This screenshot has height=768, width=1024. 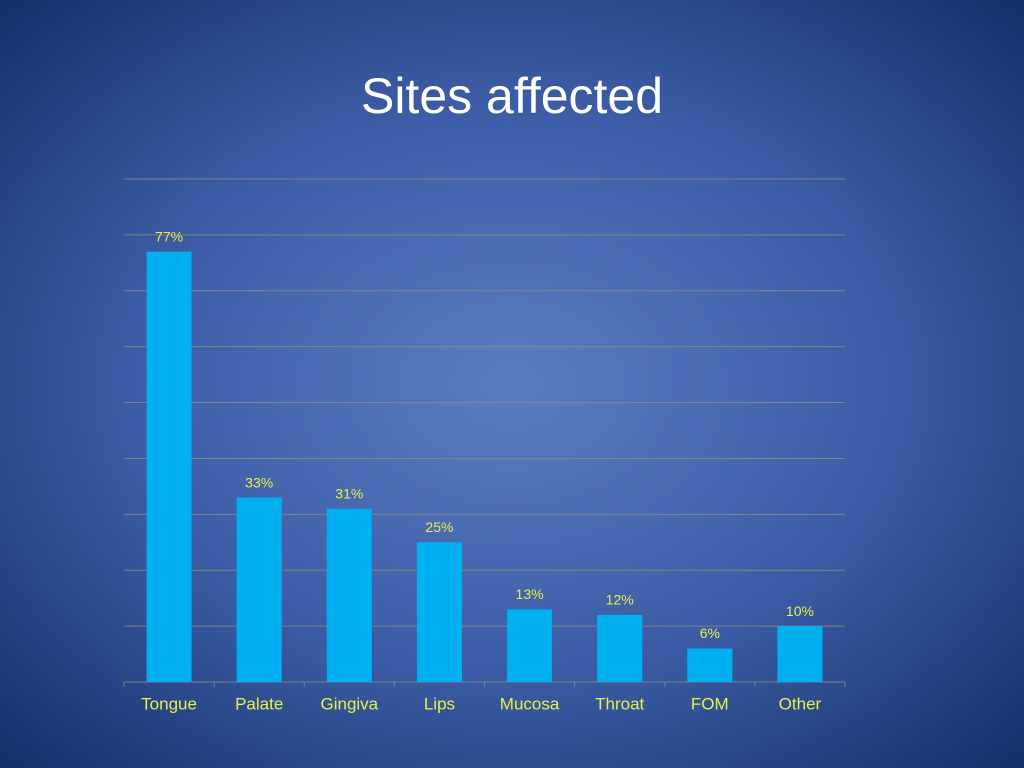 What do you see at coordinates (439, 703) in the screenshot?
I see `x-tick-label: Lips` at bounding box center [439, 703].